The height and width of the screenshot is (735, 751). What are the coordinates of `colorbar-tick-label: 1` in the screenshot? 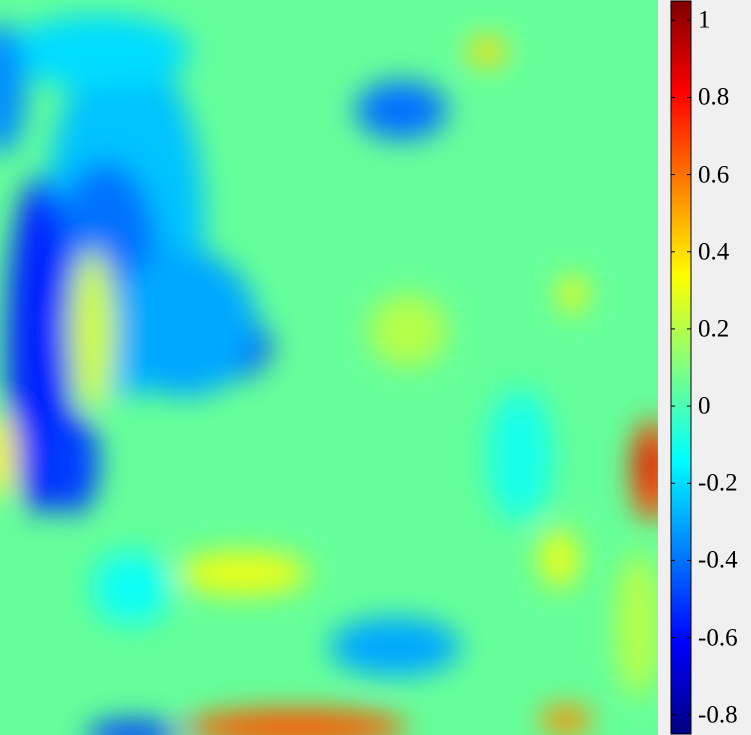 It's located at (704, 20).